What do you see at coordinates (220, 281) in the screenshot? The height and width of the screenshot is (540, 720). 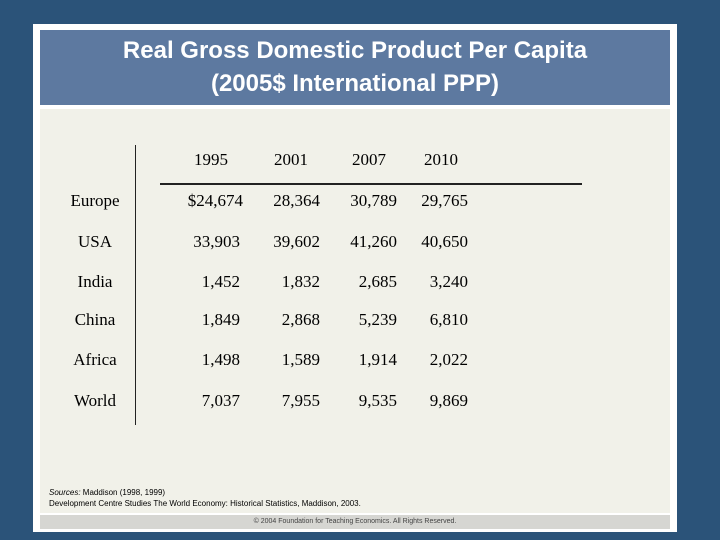 I see `table-cell: 1,452` at bounding box center [220, 281].